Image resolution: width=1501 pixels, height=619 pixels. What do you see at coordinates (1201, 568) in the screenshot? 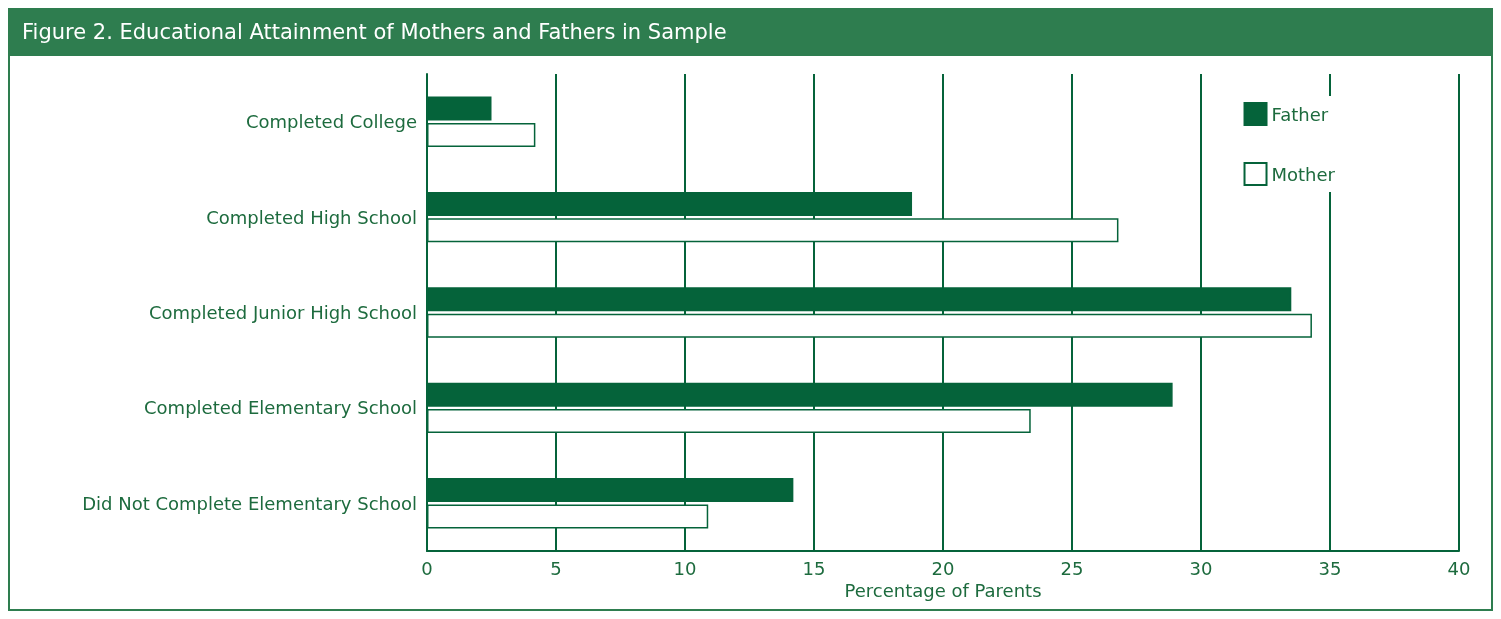
I see `x-tick-label: 30` at bounding box center [1201, 568].